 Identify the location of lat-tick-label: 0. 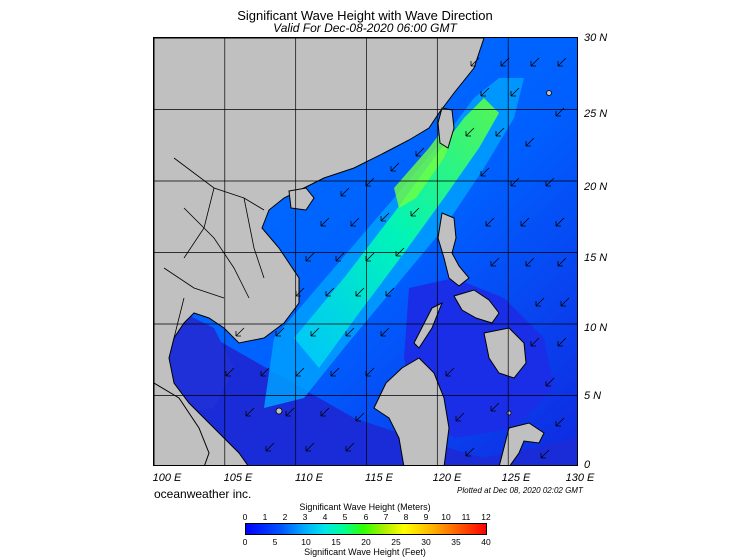
(587, 465).